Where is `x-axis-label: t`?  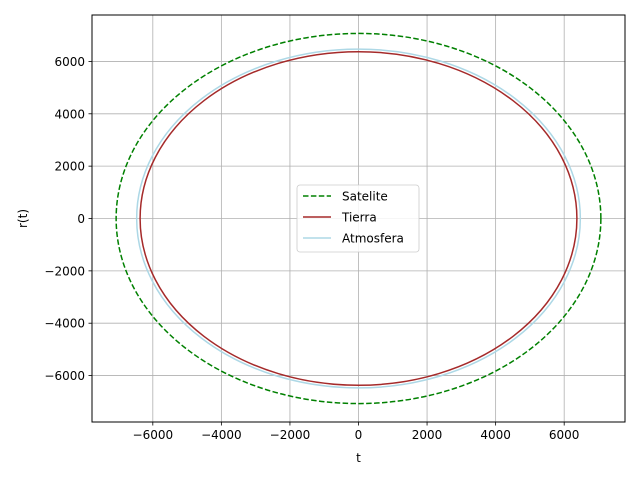
x-axis-label: t is located at coordinates (358, 458).